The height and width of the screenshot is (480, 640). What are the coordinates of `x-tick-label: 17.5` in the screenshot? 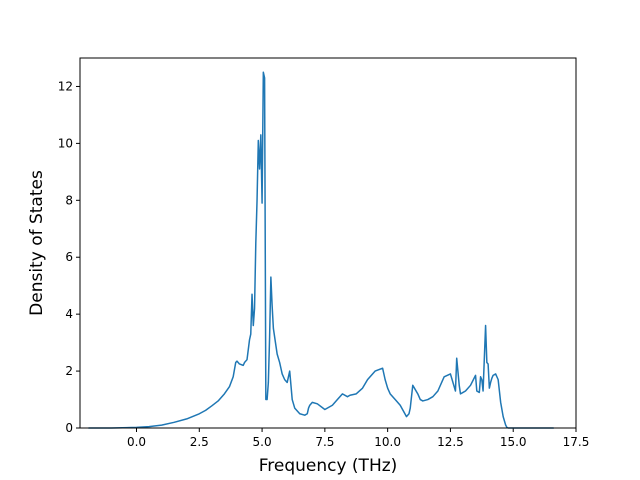 It's located at (576, 442).